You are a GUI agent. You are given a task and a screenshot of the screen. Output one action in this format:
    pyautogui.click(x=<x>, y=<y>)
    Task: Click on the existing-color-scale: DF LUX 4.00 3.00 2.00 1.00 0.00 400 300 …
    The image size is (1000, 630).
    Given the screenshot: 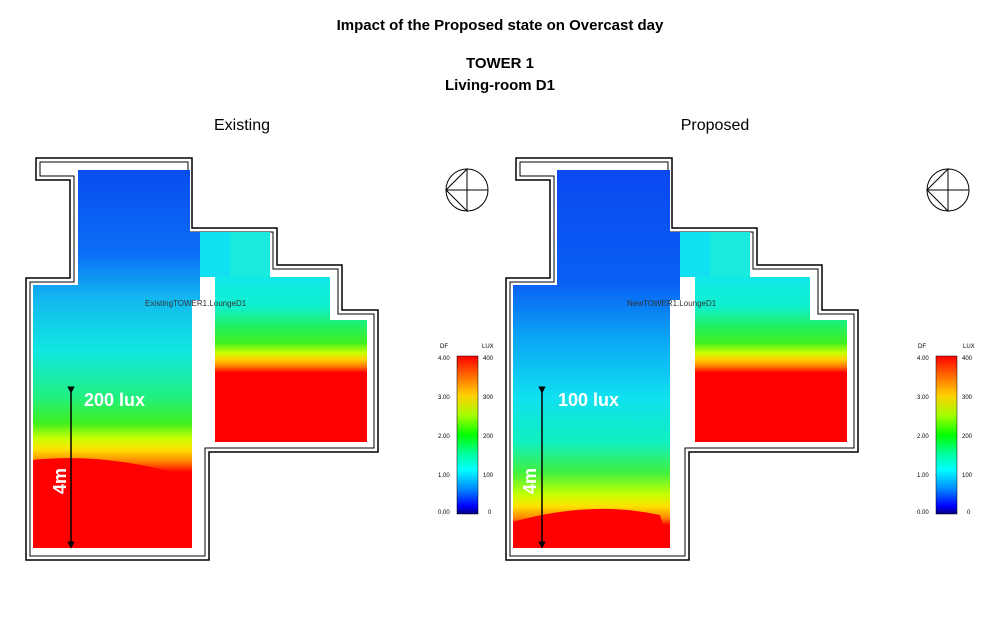 What is the action you would take?
    pyautogui.click(x=466, y=430)
    